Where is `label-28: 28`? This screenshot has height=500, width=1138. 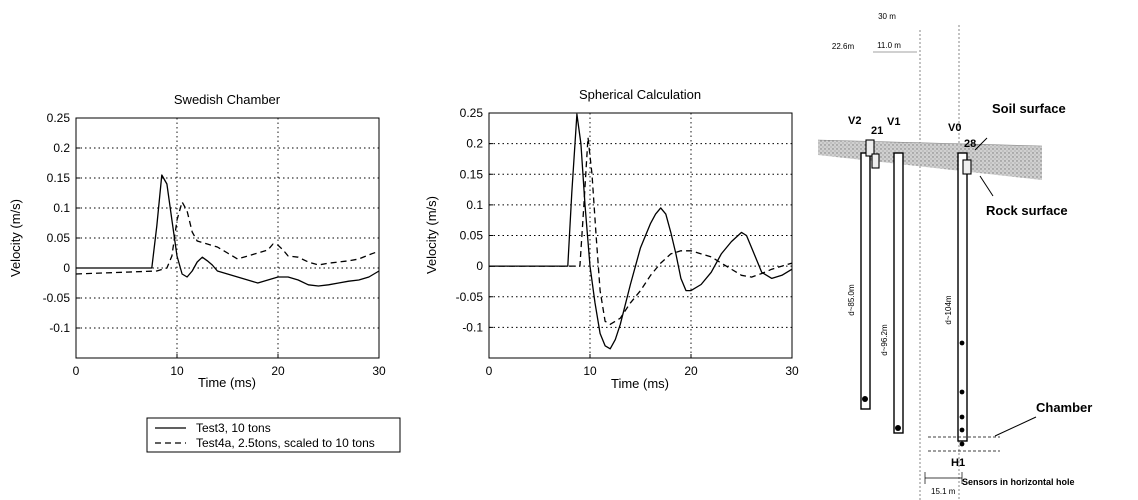 label-28: 28 is located at coordinates (970, 144).